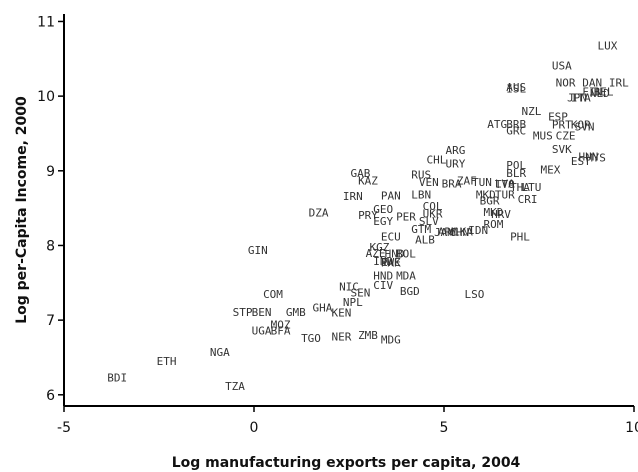 This screenshot has width=638, height=472. I want to click on point-label: VEN, so click(429, 182).